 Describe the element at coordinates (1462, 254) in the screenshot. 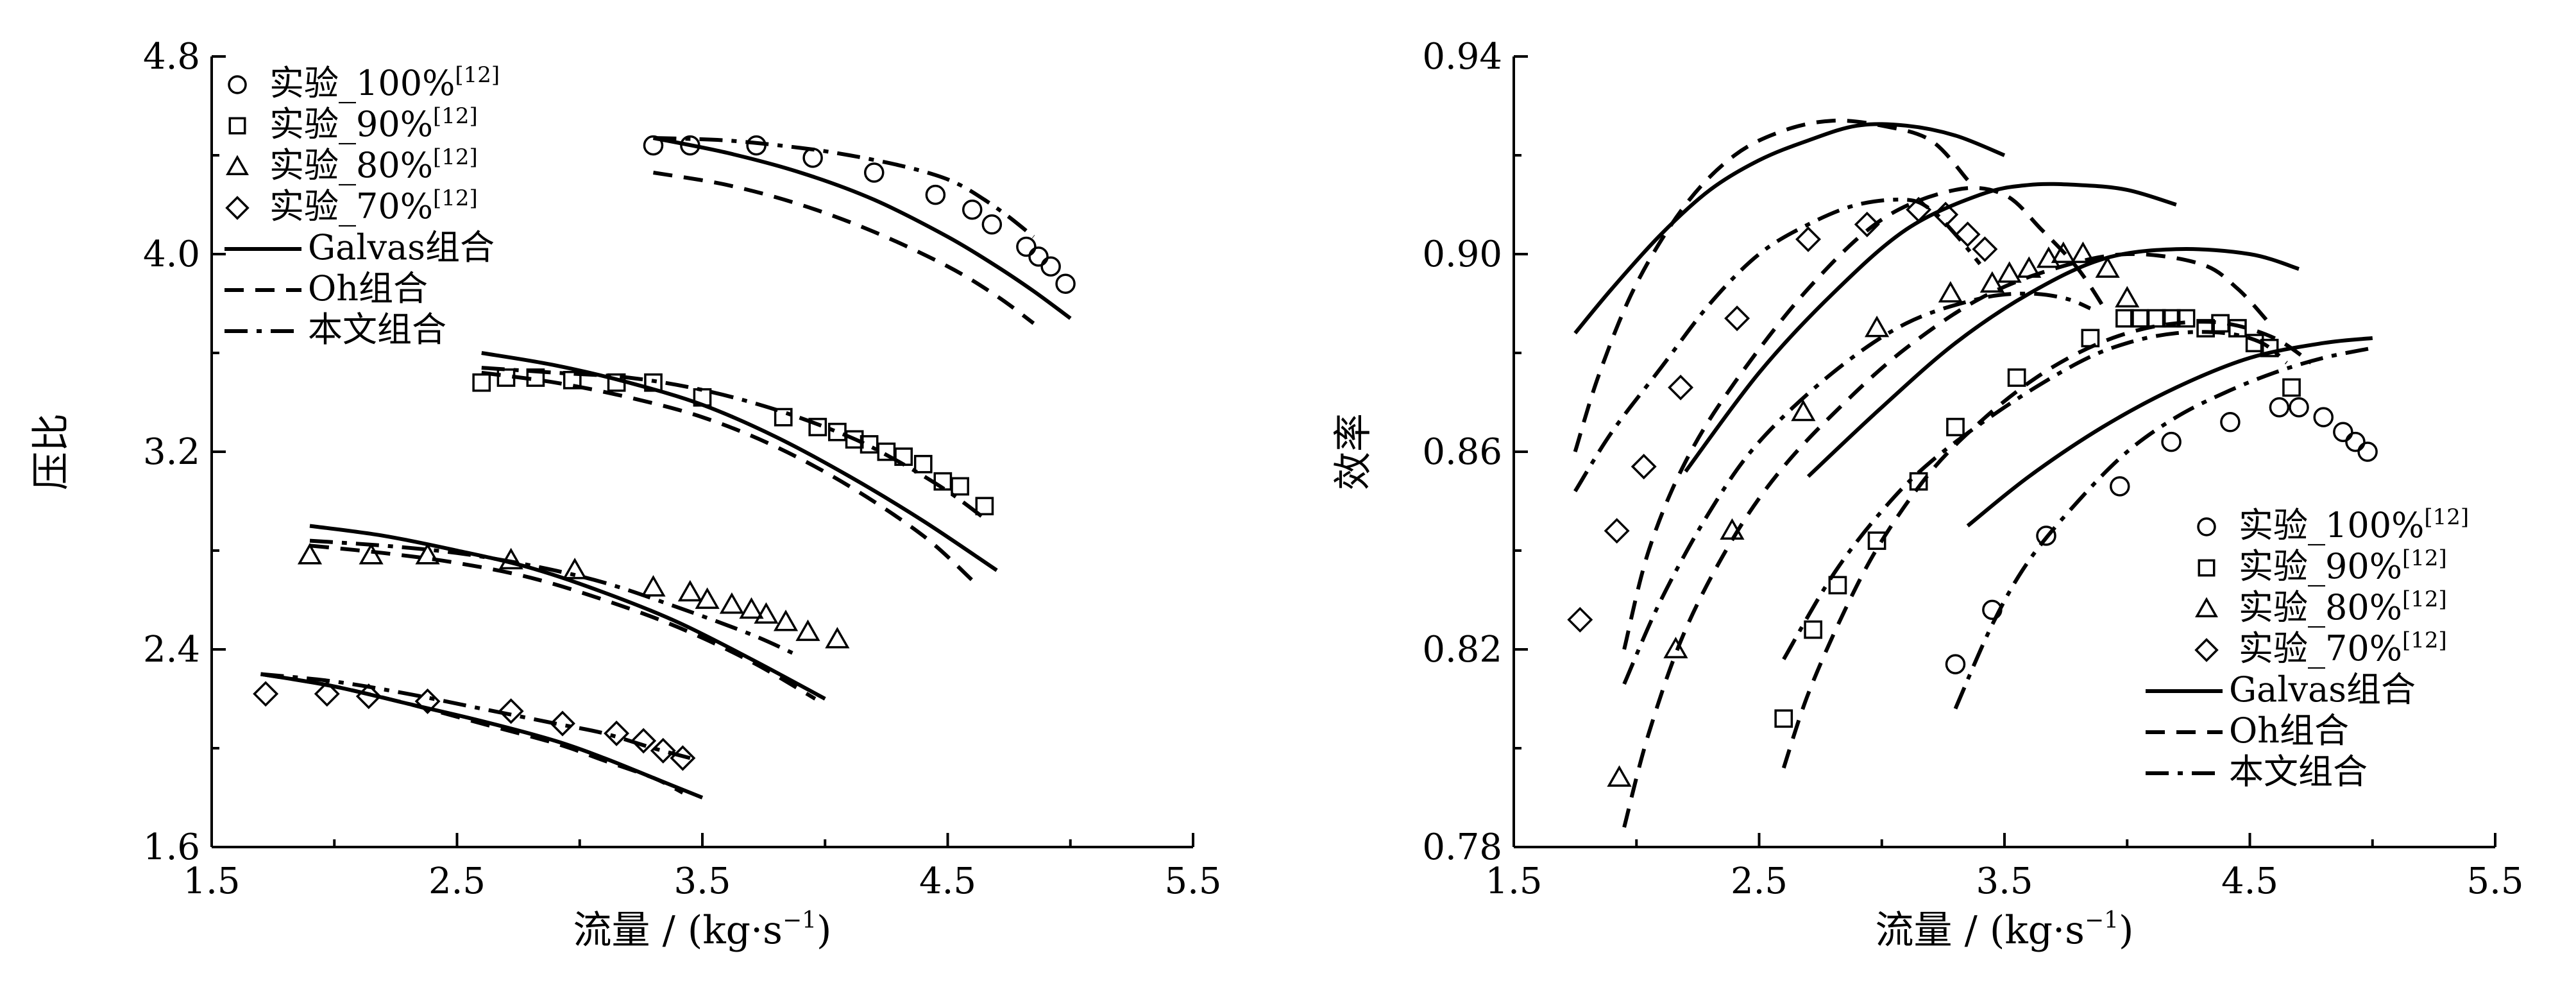

I see `y-tick-label: 0.90` at that location.